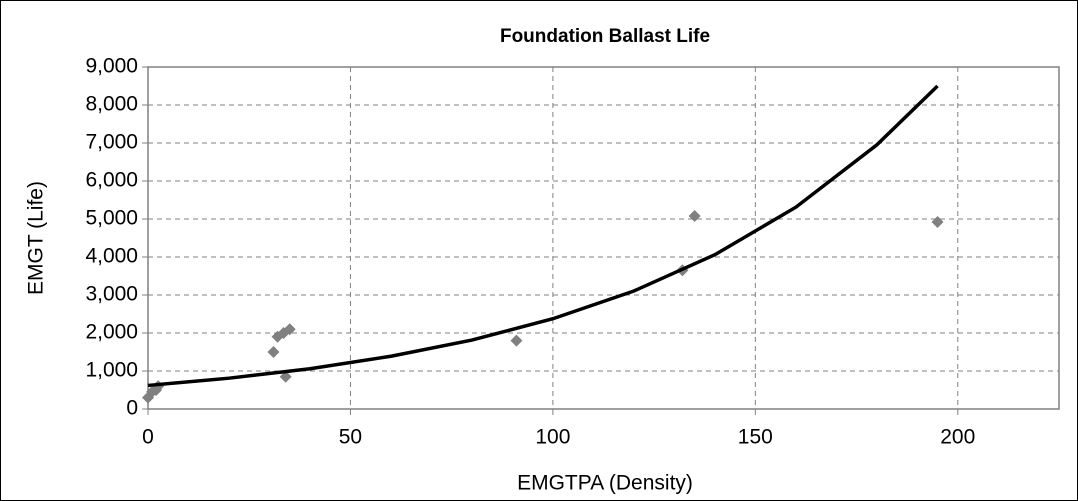 This screenshot has height=501, width=1078. I want to click on x-tick-label: 0, so click(148, 437).